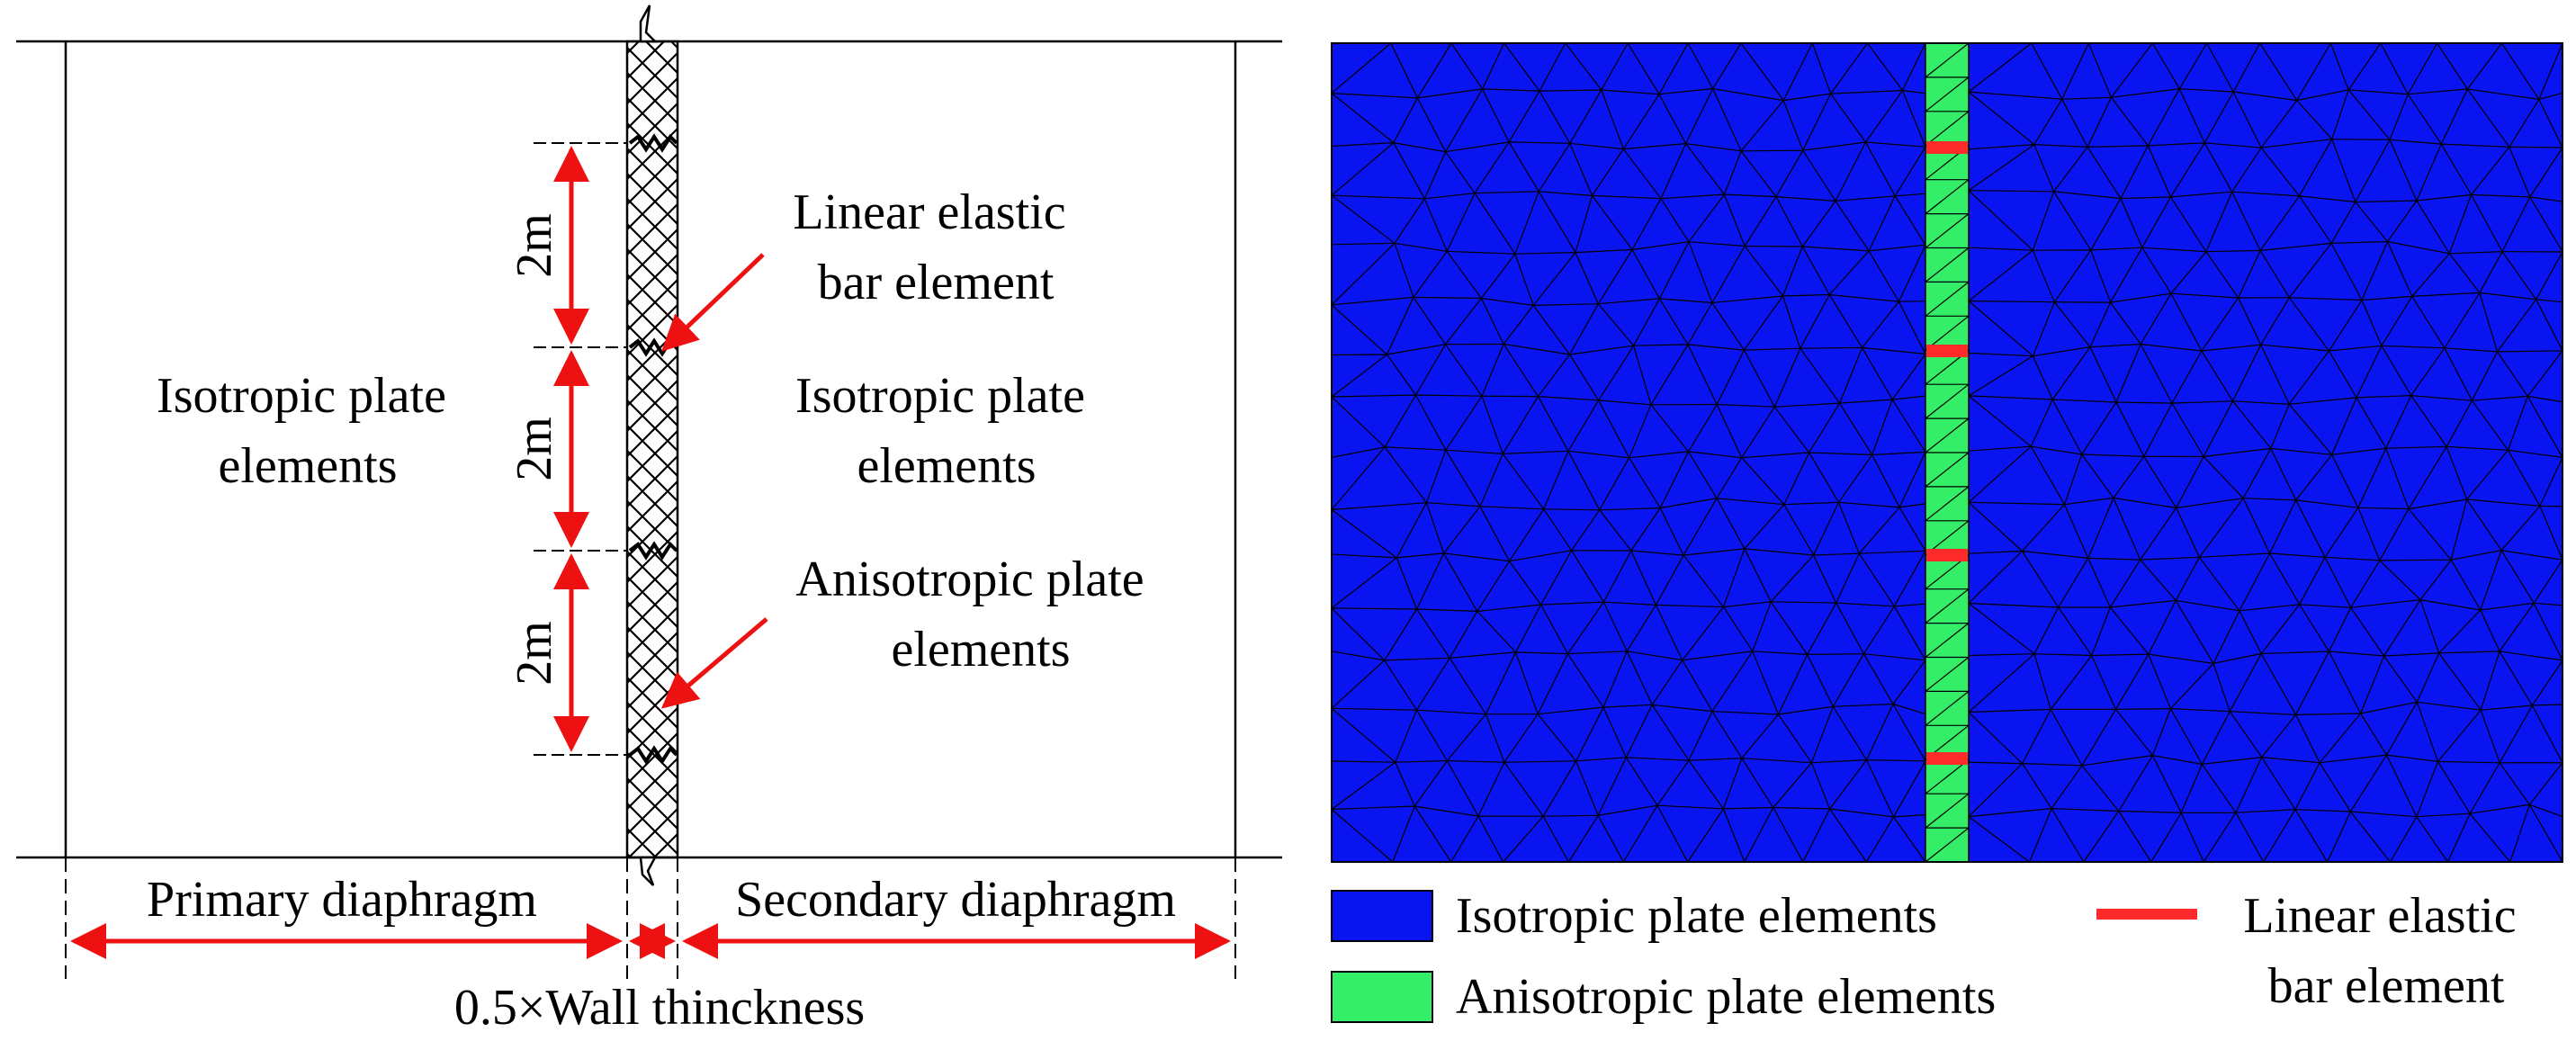 This screenshot has height=1050, width=2576. I want to click on legend-bar-label-line2: bar element, so click(2387, 986).